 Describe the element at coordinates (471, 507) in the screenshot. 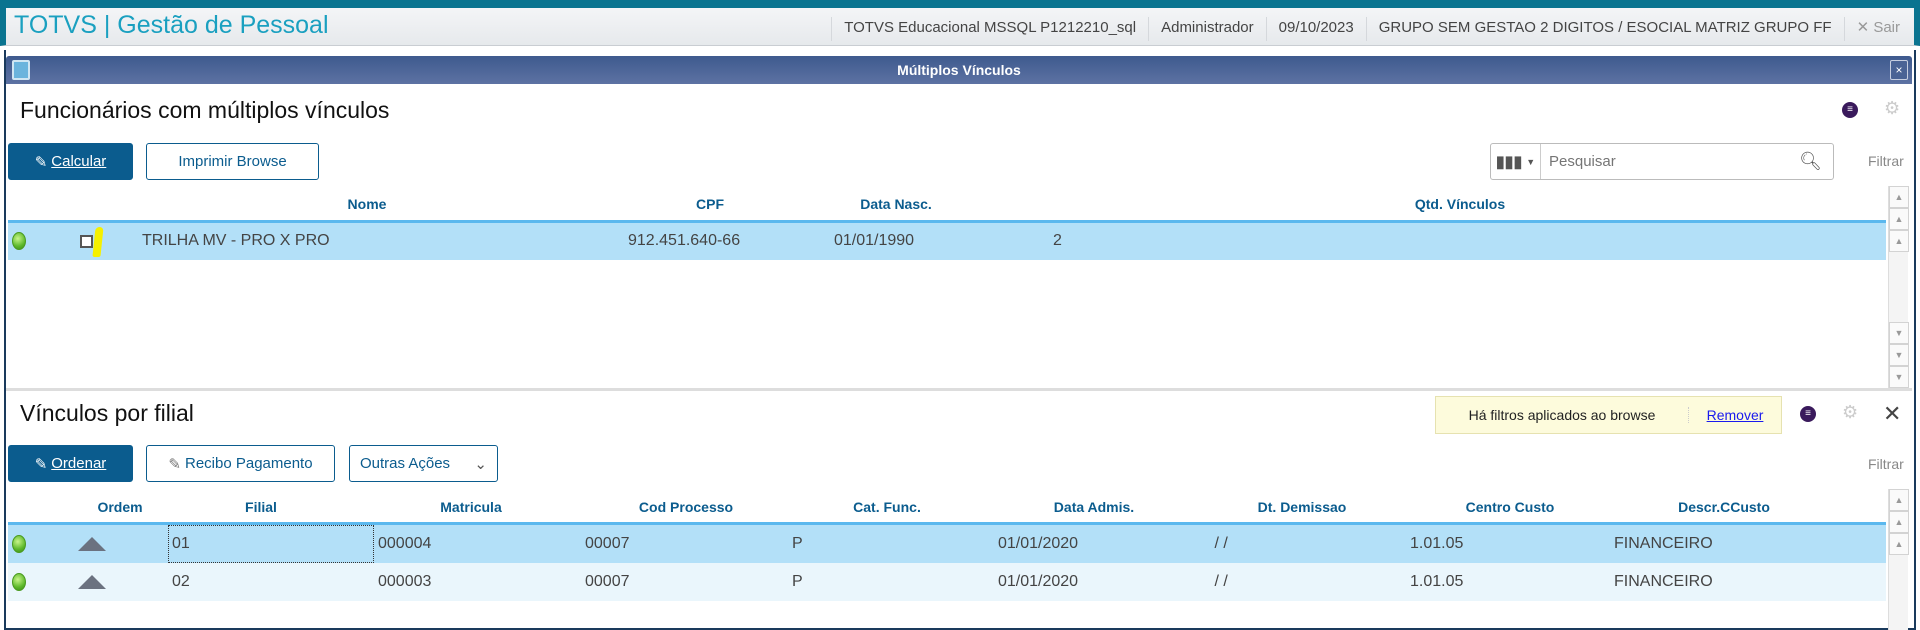

I see `col-header-matricula: Matricula` at that location.